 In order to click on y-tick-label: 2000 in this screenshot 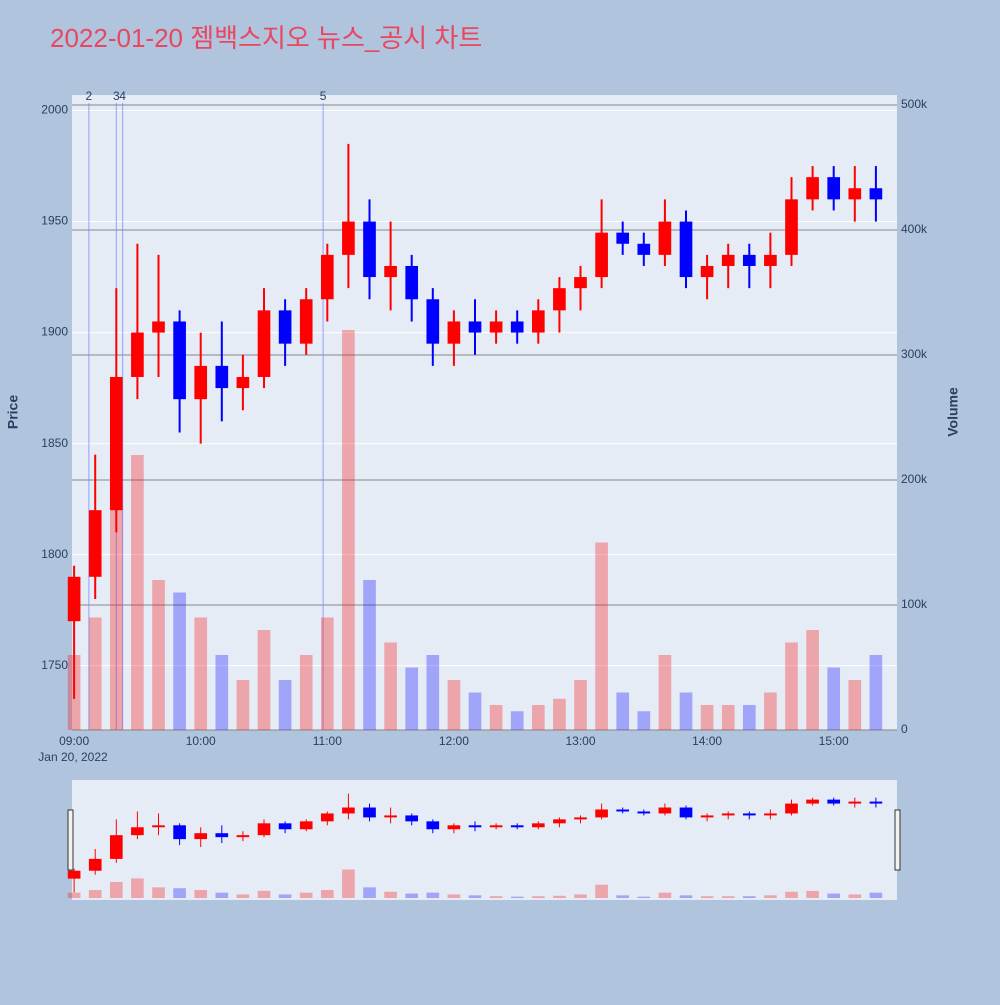, I will do `click(54, 110)`.